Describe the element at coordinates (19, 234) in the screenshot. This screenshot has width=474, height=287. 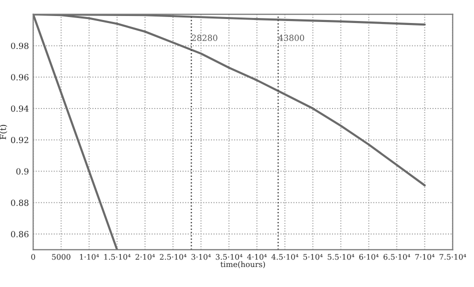
I see `y-tick-label: 0.86` at that location.